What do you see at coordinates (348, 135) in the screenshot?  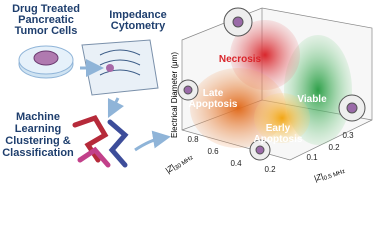 I see `tick-label: 0.3` at bounding box center [348, 135].